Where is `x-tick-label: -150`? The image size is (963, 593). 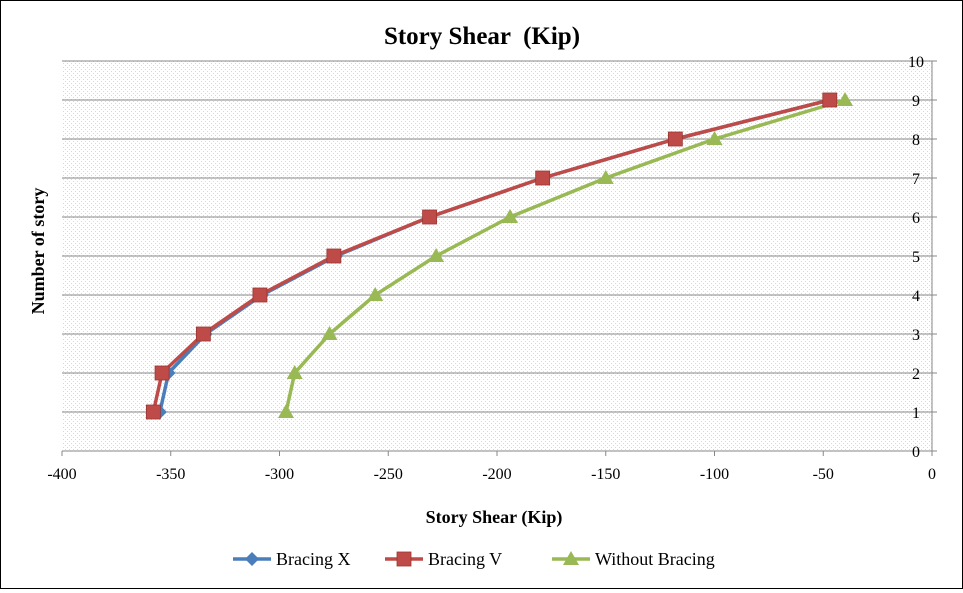 x-tick-label: -150 is located at coordinates (605, 474).